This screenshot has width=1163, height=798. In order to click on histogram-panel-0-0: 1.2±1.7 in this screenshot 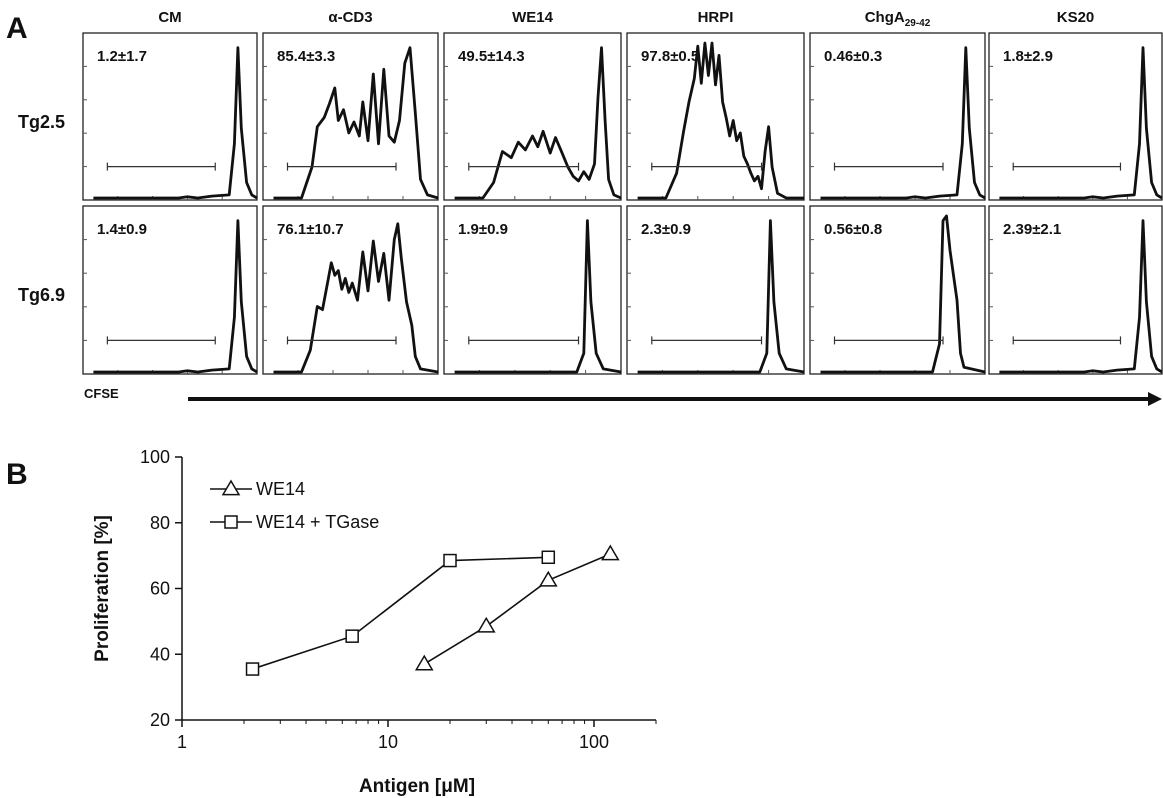, I will do `click(170, 116)`.